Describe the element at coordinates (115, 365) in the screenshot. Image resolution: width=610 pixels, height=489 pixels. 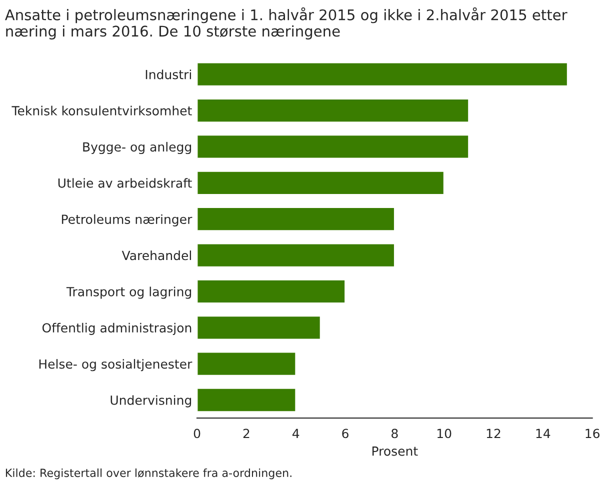
I see `y-tick-label: Helse- og sosialtjenester` at that location.